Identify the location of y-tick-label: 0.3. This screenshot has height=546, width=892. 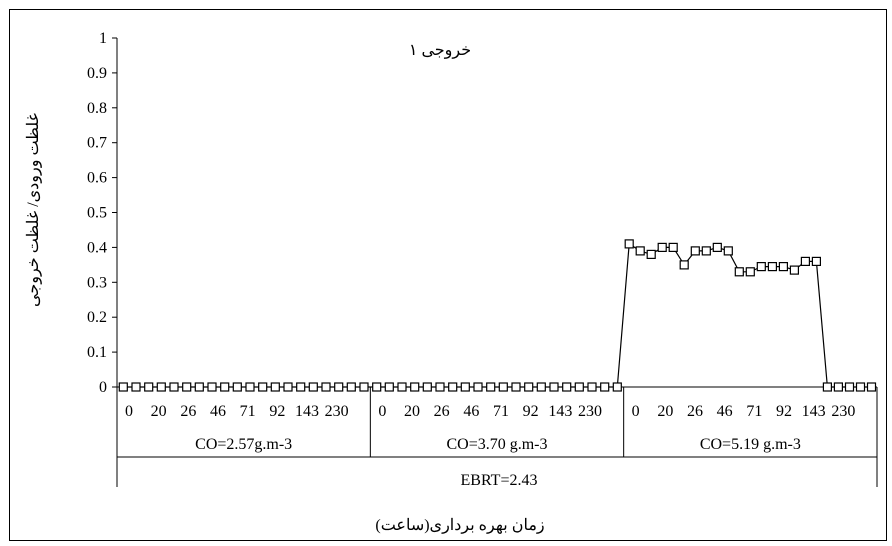
(97, 282).